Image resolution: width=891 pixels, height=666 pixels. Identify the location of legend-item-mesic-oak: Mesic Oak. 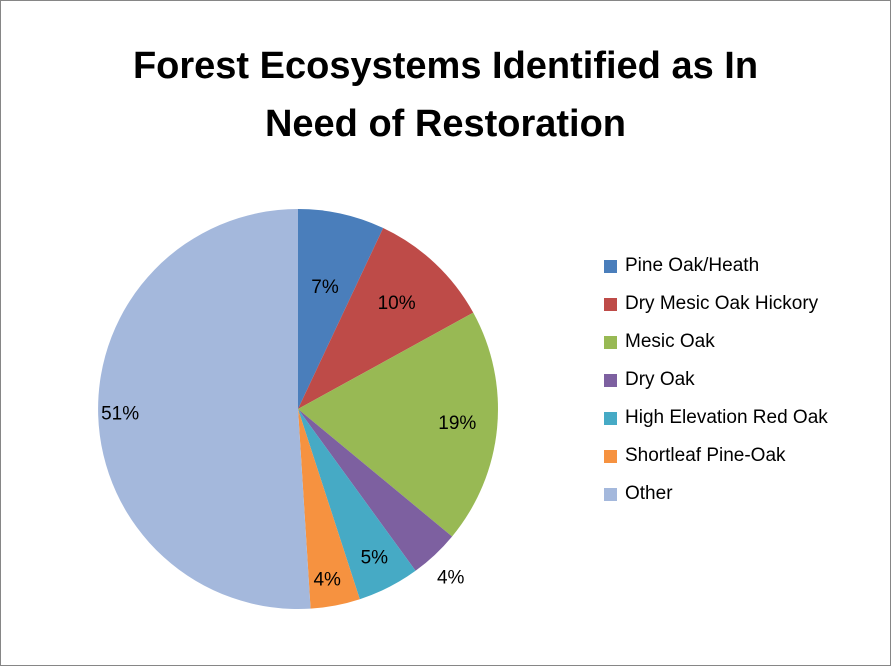
(716, 342).